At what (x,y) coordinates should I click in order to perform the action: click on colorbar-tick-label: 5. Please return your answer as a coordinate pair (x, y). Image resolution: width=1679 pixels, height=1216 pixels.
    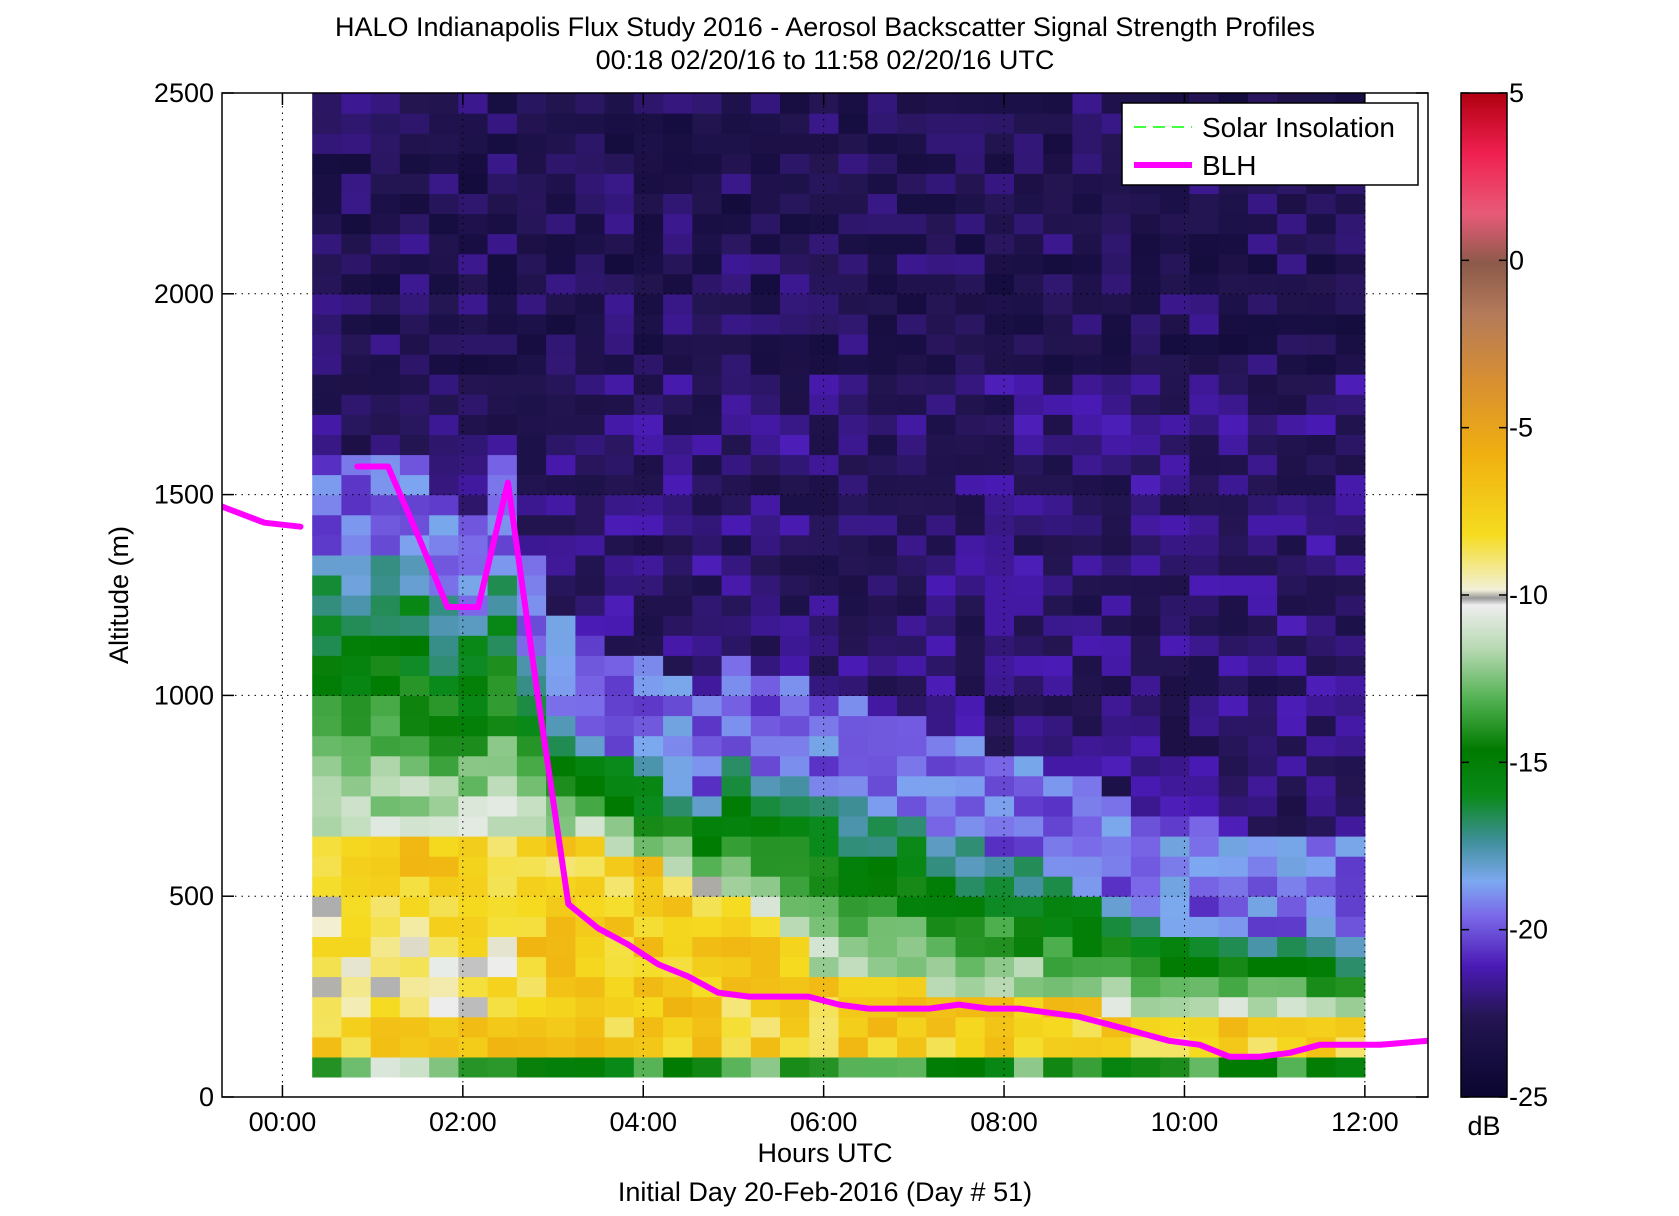
    Looking at the image, I should click on (1516, 93).